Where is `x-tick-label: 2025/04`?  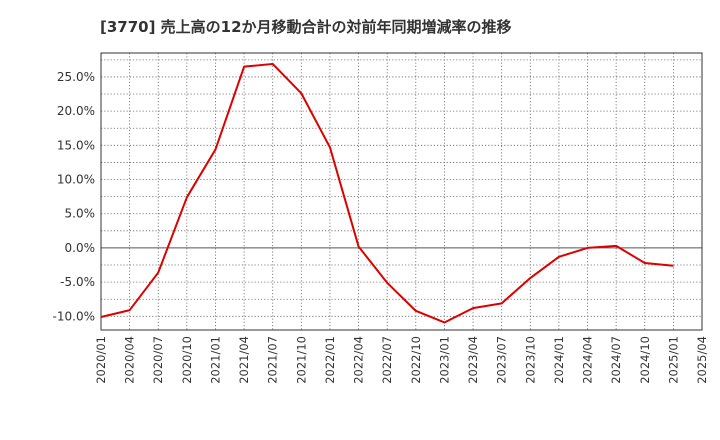 x-tick-label: 2025/04 is located at coordinates (702, 360).